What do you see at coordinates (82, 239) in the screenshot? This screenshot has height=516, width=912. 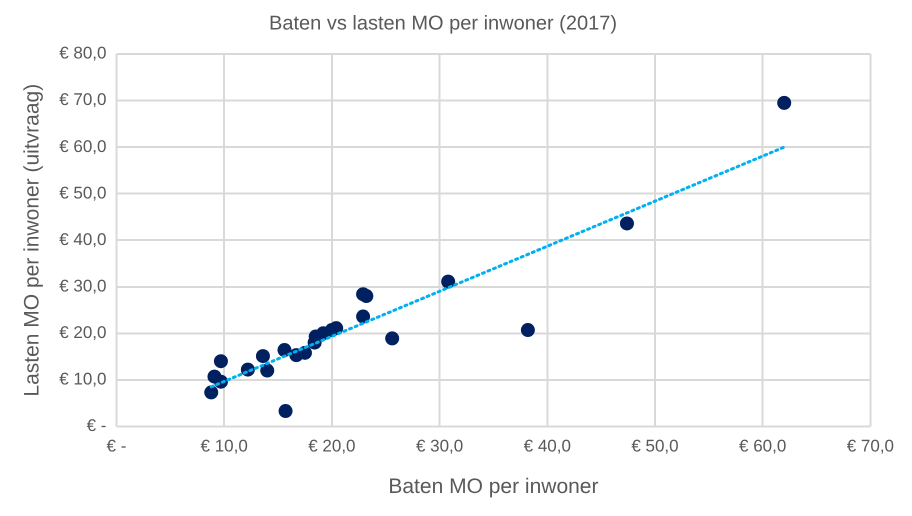 I see `y-tick-label: € 40,0` at bounding box center [82, 239].